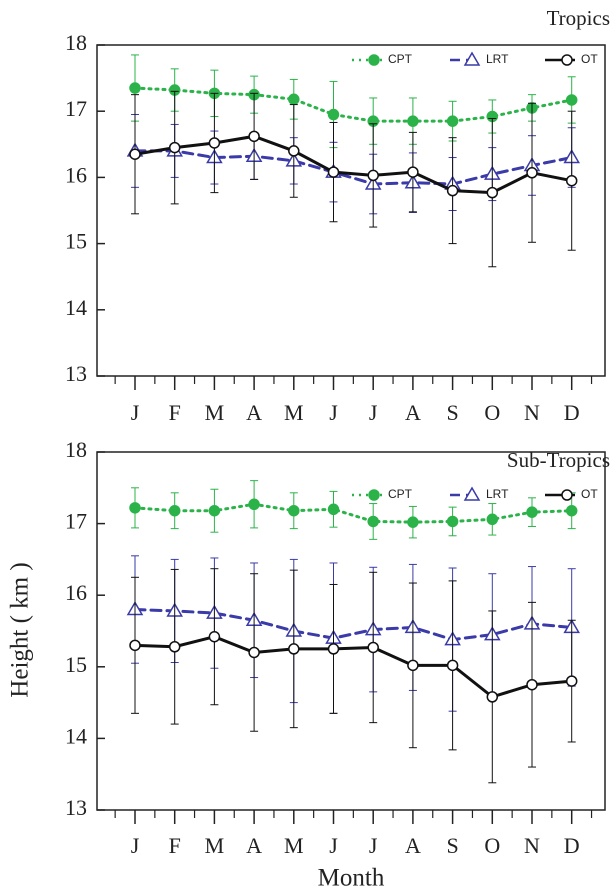 The height and width of the screenshot is (893, 613). I want to click on panel-title: Sub-Tropics, so click(558, 460).